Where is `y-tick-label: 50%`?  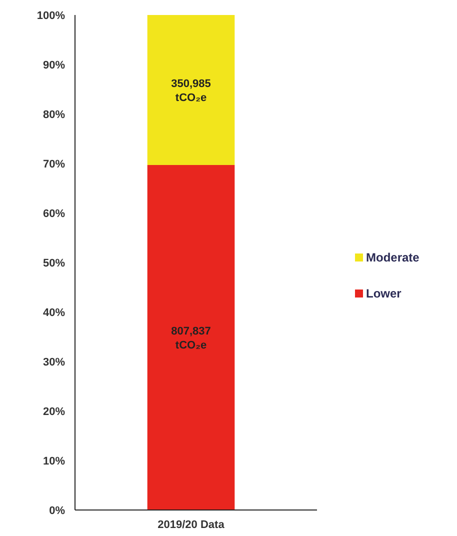 y-tick-label: 50% is located at coordinates (54, 263).